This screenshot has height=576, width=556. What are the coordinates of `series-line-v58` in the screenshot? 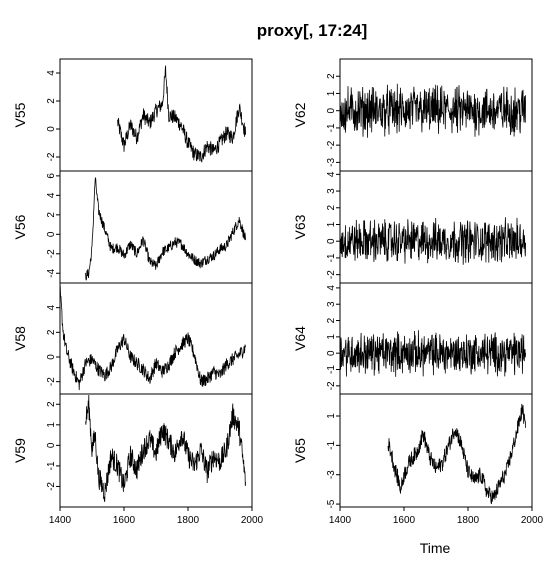 It's located at (152, 337).